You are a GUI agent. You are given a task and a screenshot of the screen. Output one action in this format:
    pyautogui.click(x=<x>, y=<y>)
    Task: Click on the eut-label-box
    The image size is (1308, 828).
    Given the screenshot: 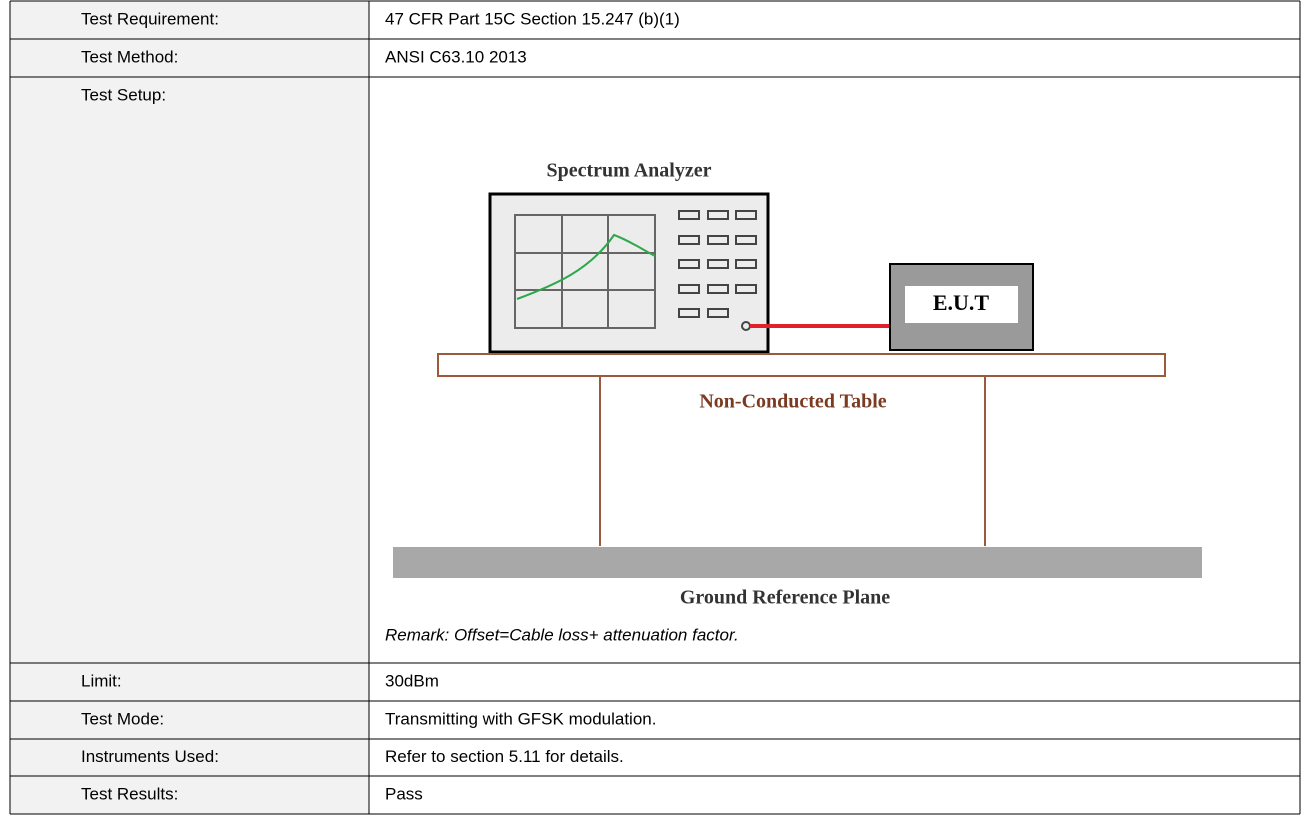 What is the action you would take?
    pyautogui.click(x=961, y=304)
    